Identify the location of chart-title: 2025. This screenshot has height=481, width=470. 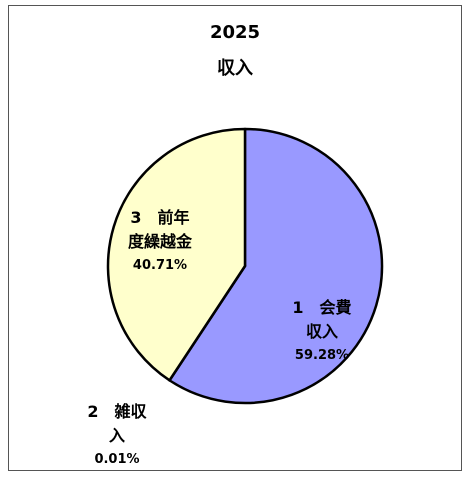
(235, 32).